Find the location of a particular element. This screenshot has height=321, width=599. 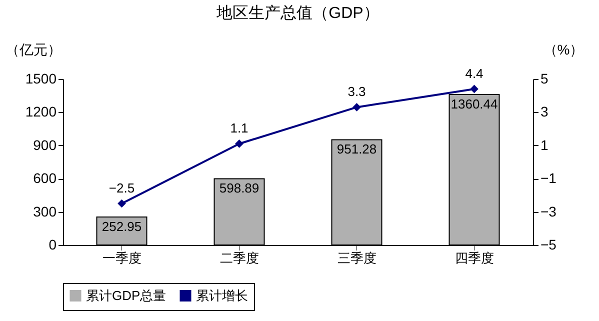

y2-axis-title: （%） is located at coordinates (563, 50).